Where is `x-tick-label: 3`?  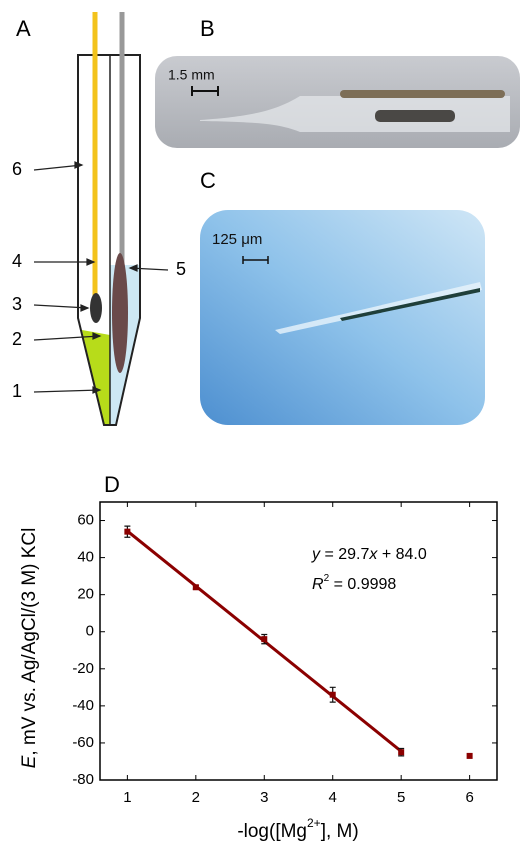
x-tick-label: 3 is located at coordinates (264, 797).